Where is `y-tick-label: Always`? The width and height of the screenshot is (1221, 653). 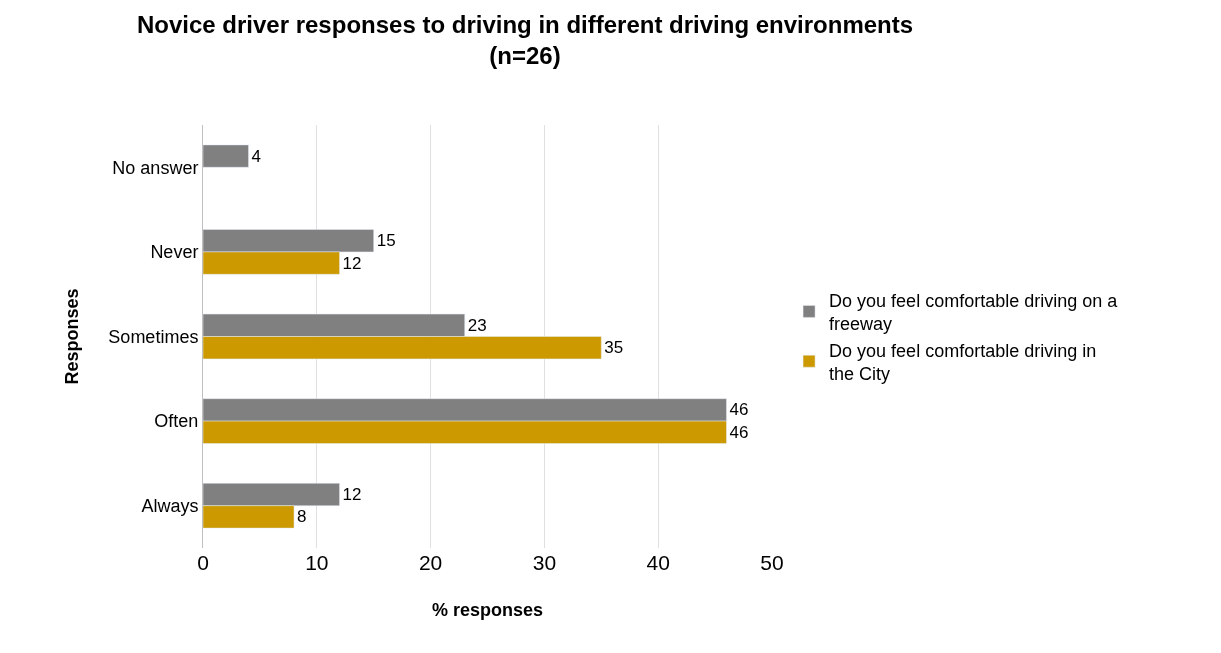
y-tick-label: Always is located at coordinates (170, 506).